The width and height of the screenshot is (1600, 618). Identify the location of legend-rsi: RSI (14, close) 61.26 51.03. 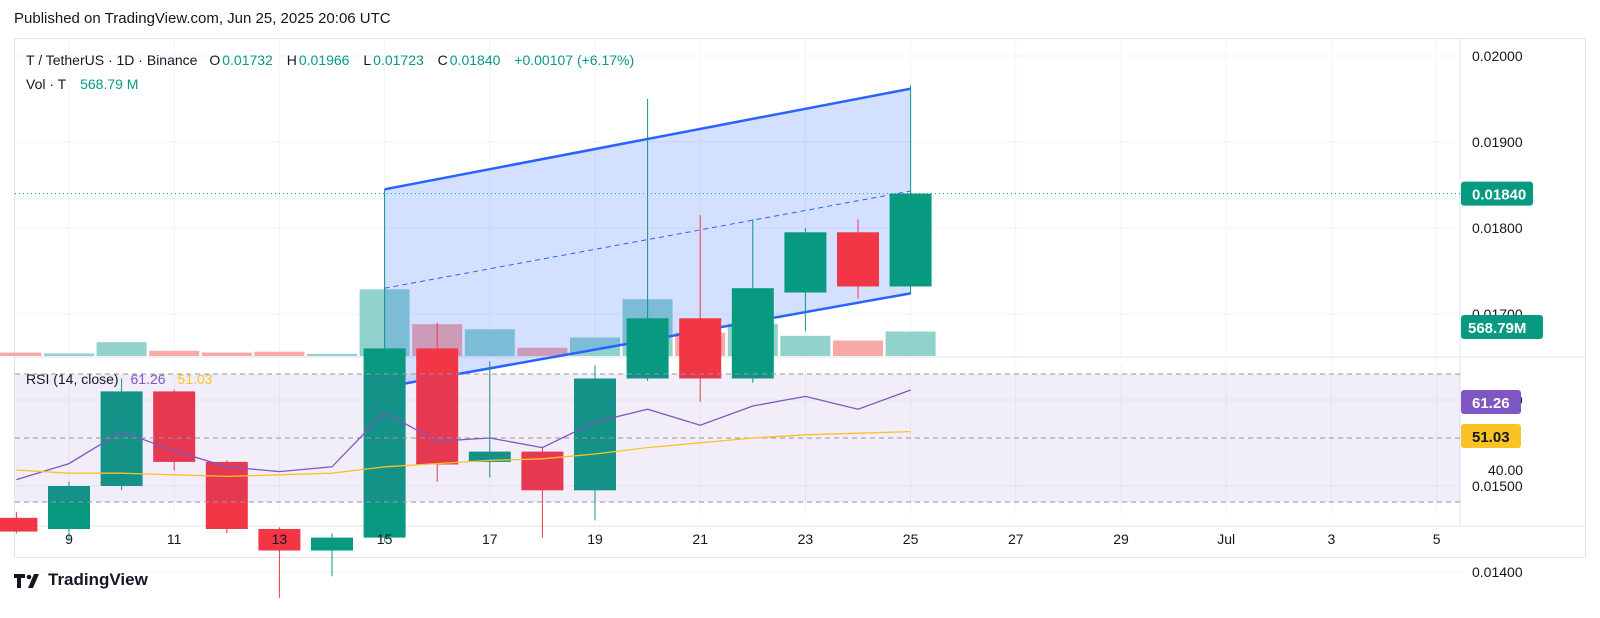
(120, 379).